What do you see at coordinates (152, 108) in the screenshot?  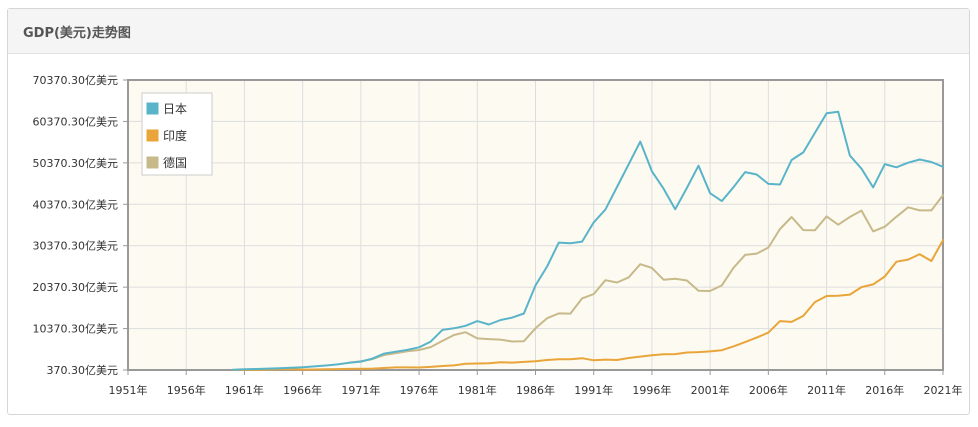 I see `legend-swatch-japan` at bounding box center [152, 108].